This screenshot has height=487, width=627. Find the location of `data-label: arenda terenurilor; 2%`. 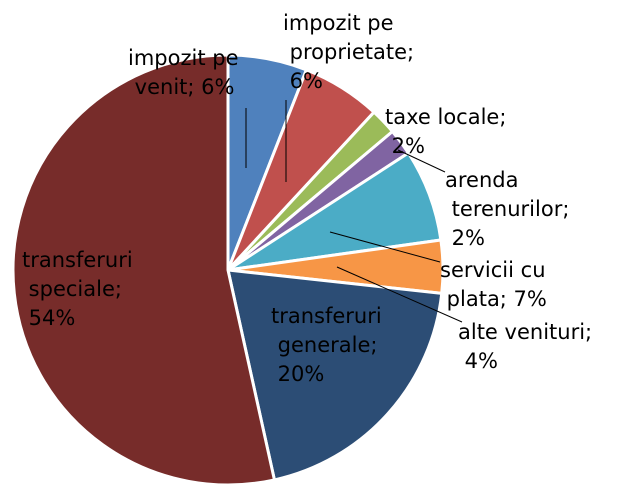

data-label: arenda terenurilor; 2% is located at coordinates (507, 209).